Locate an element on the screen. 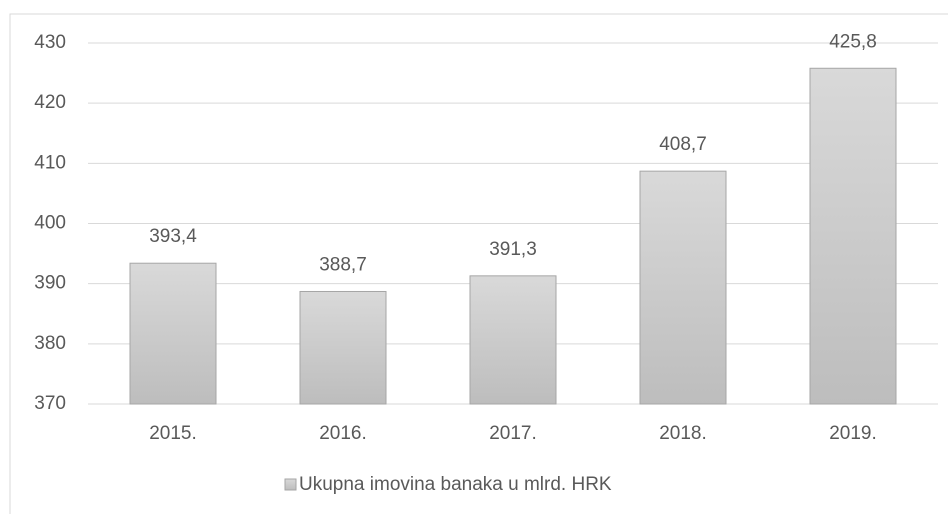 This screenshot has height=514, width=948. y-tick-label: 400 is located at coordinates (50, 223).